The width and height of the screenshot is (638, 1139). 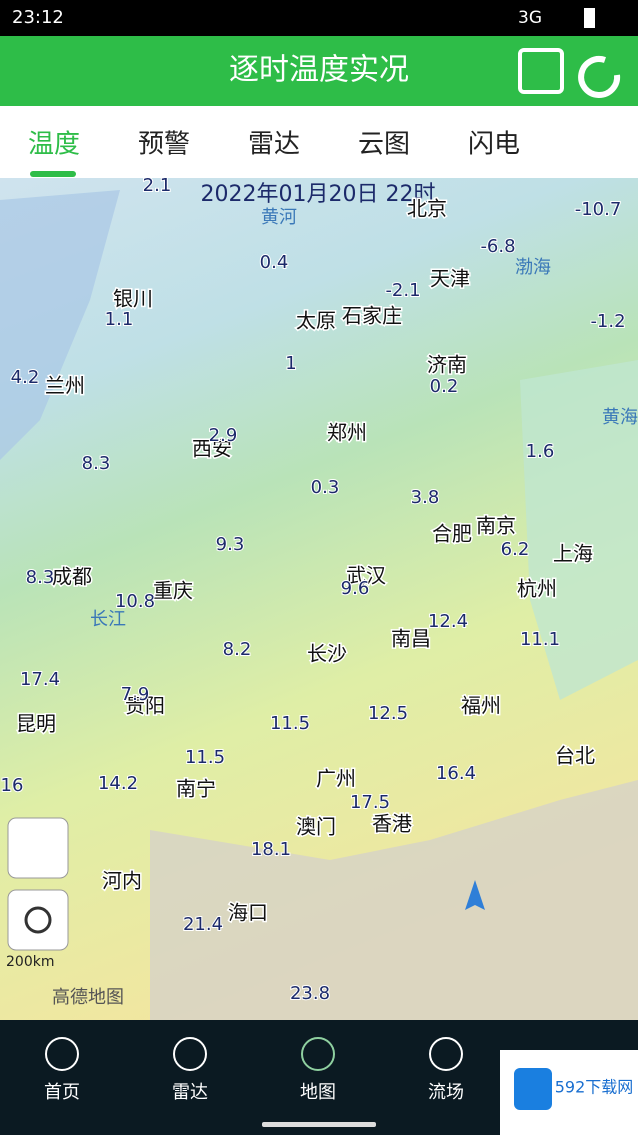 I want to click on city-label: 南昌, so click(x=411, y=638).